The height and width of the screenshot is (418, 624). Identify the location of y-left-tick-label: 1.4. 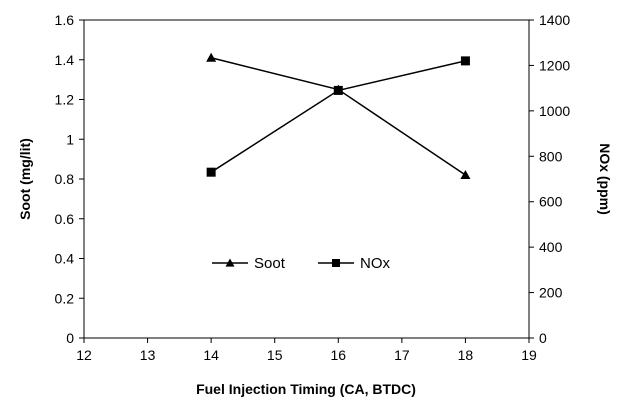
(65, 60).